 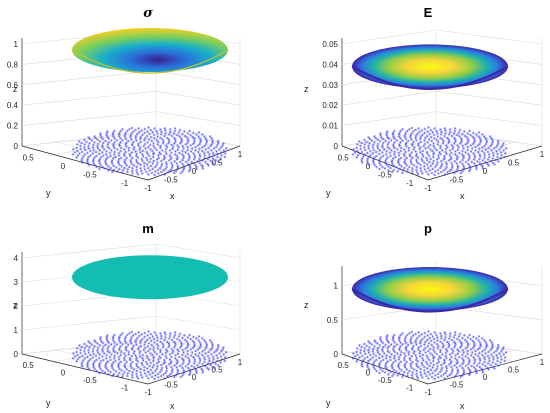 I want to click on xlabel-sigma: x, so click(x=172, y=196).